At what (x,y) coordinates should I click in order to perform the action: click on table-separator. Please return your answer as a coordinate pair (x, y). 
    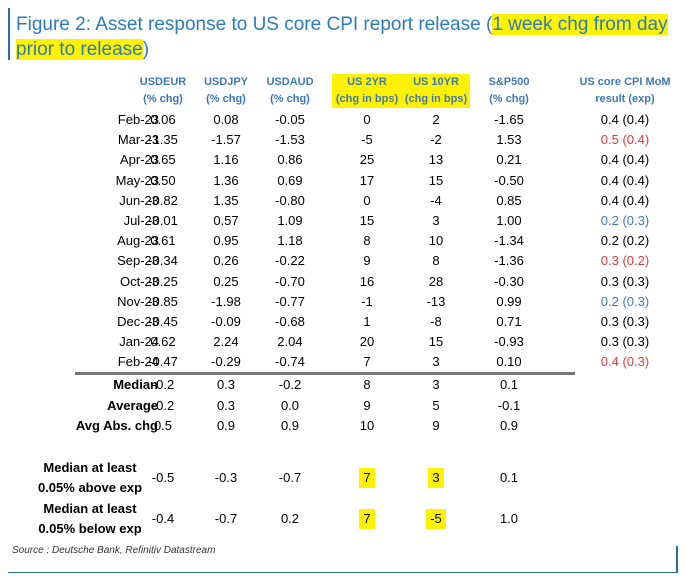
    Looking at the image, I should click on (325, 373).